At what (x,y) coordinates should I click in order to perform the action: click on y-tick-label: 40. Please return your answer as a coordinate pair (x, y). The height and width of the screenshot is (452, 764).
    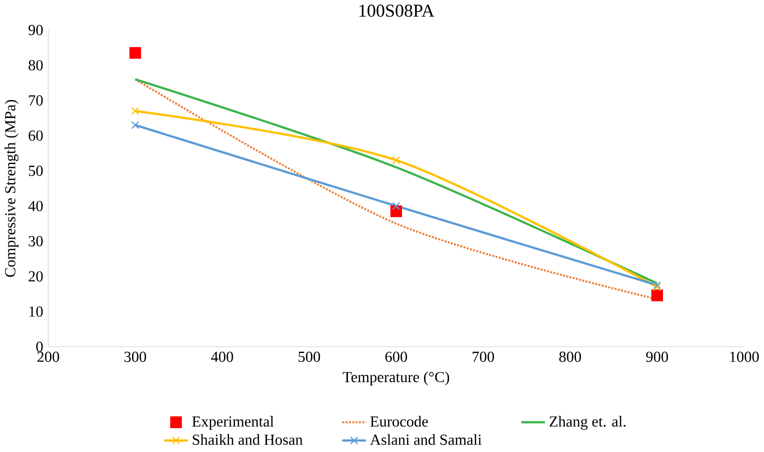
    Looking at the image, I should click on (35, 205).